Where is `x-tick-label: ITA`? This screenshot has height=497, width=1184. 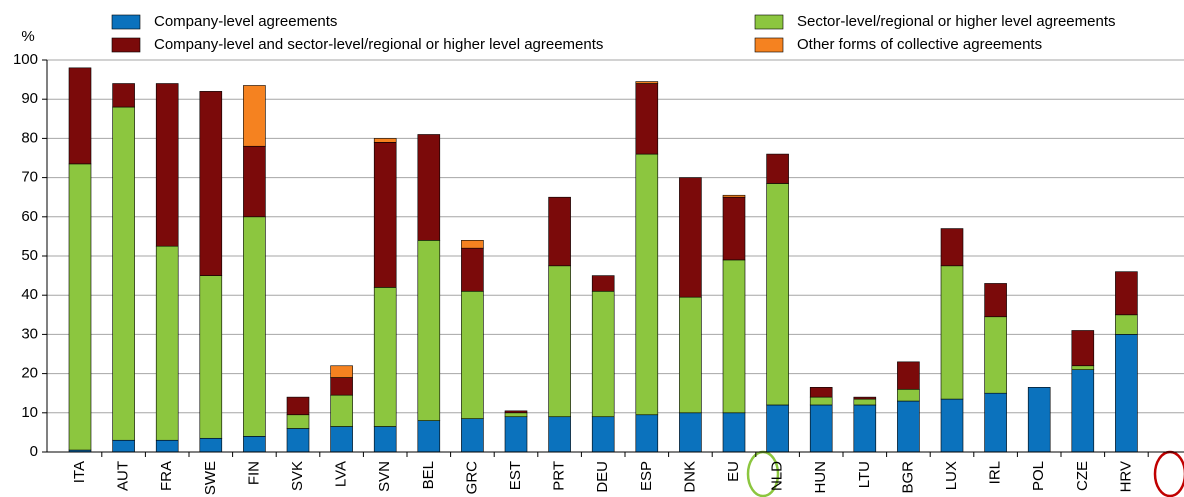
x-tick-label: ITA is located at coordinates (79, 472).